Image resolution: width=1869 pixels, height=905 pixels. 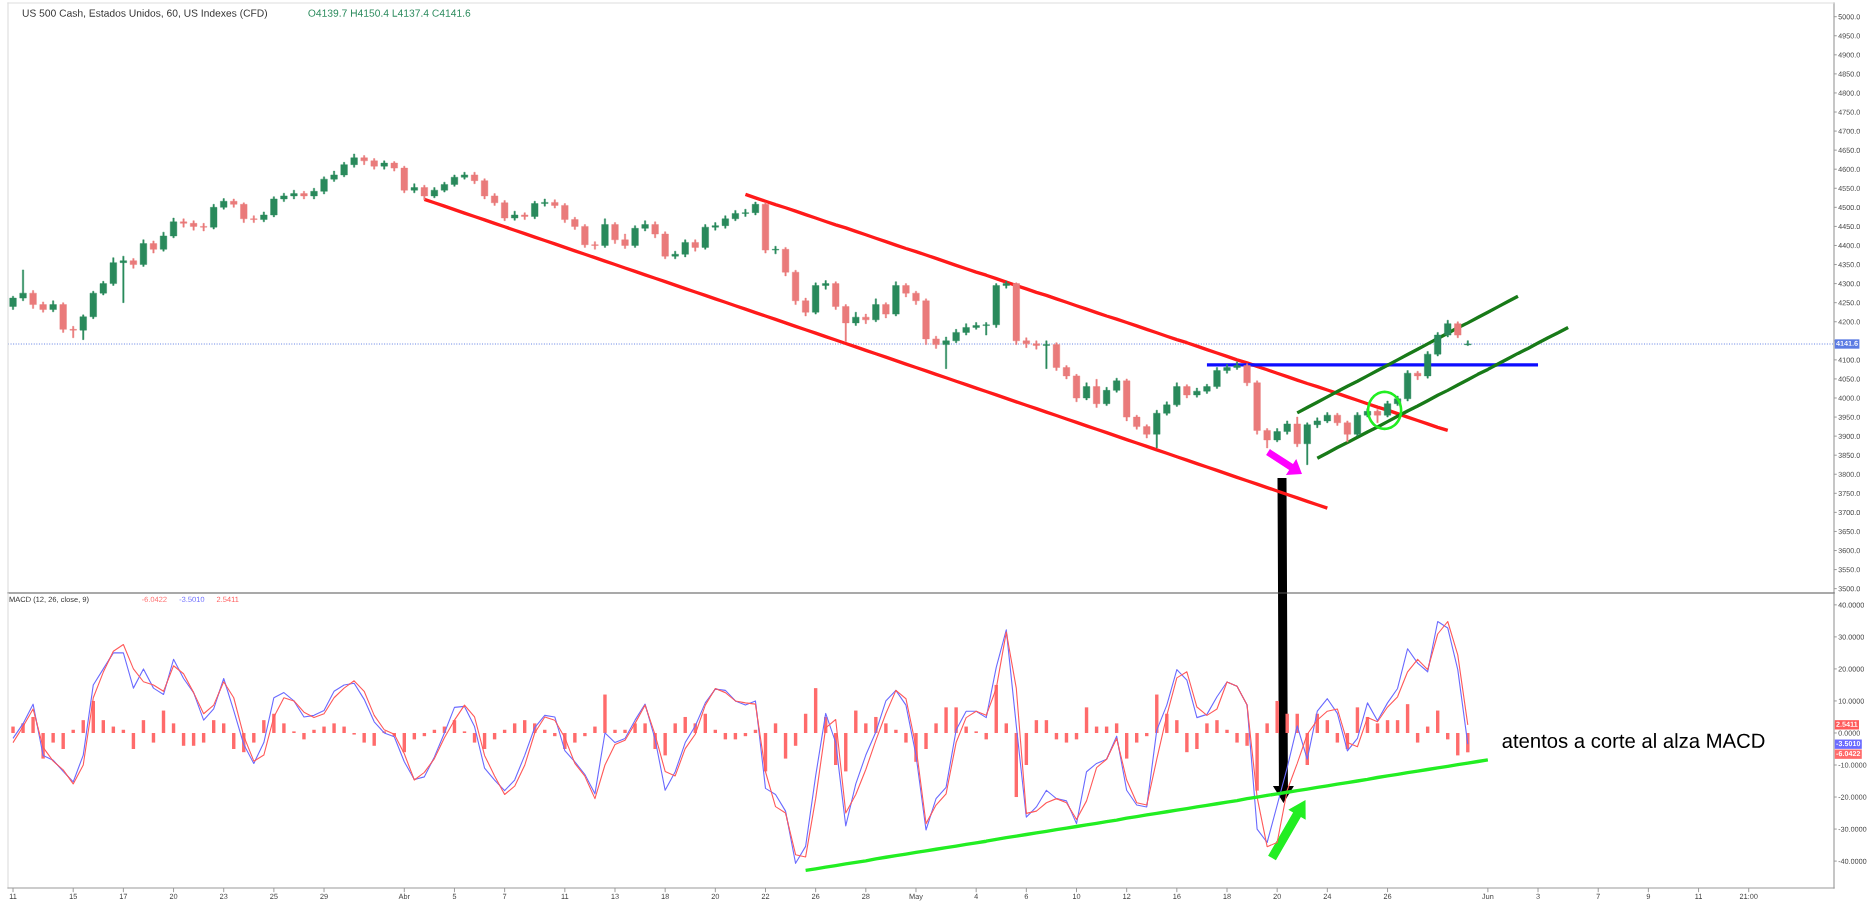 I want to click on annotation: atentos a corte al alza MACD, so click(x=1633, y=741).